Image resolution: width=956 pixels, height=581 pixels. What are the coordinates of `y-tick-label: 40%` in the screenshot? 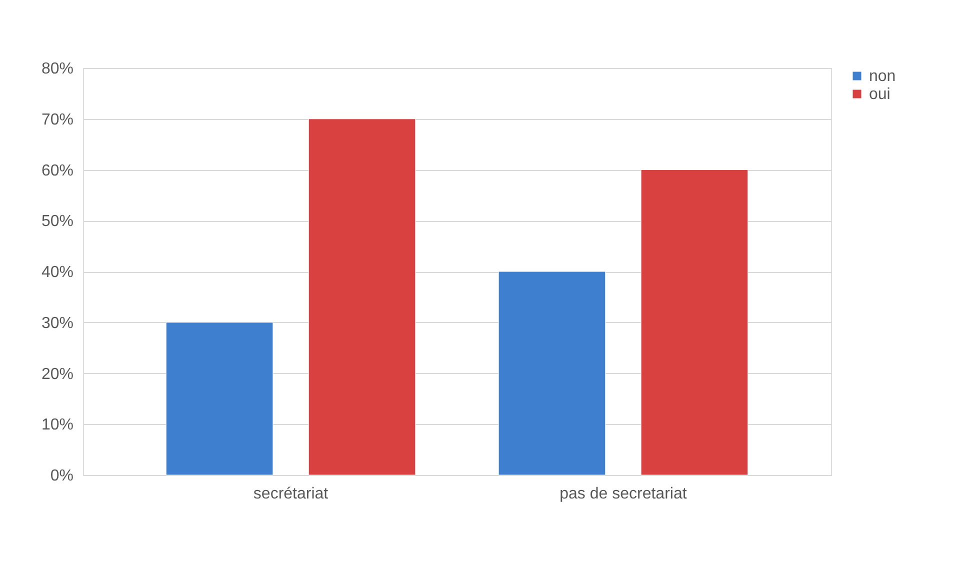 It's located at (57, 272).